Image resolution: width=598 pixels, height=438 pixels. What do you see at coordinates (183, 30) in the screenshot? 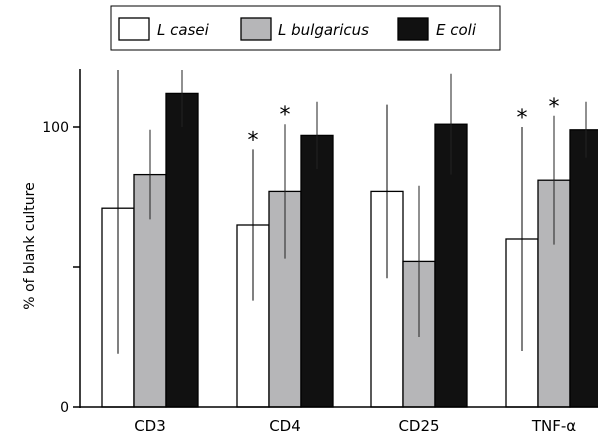
I see `legend-label-l-casei: L casei` at bounding box center [183, 30].